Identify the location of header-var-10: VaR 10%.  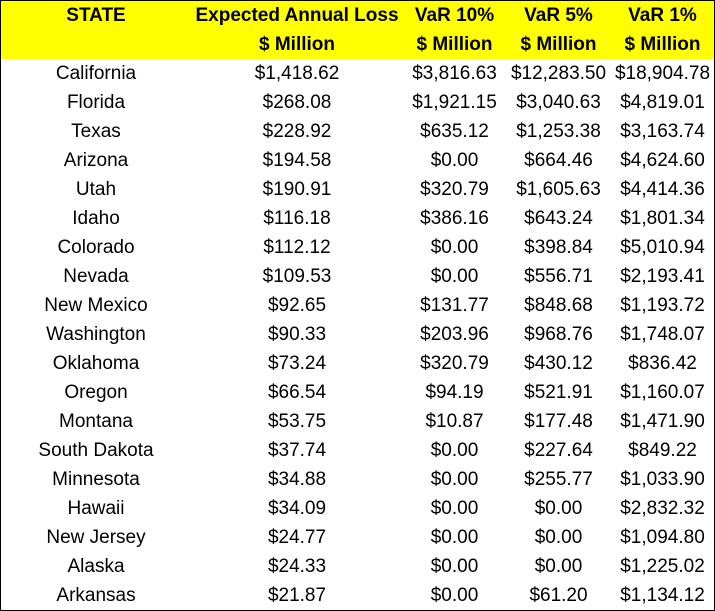
(454, 15).